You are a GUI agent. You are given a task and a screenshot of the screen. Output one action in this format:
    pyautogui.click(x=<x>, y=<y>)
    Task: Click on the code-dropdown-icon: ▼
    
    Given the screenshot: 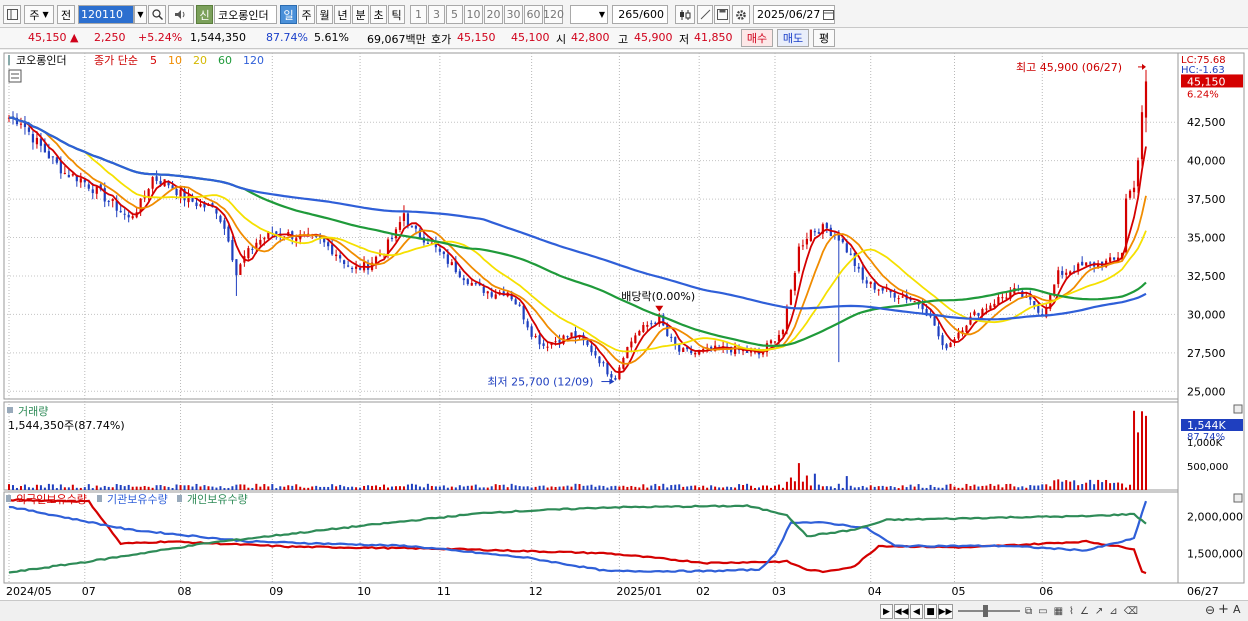 What is the action you would take?
    pyautogui.click(x=140, y=14)
    